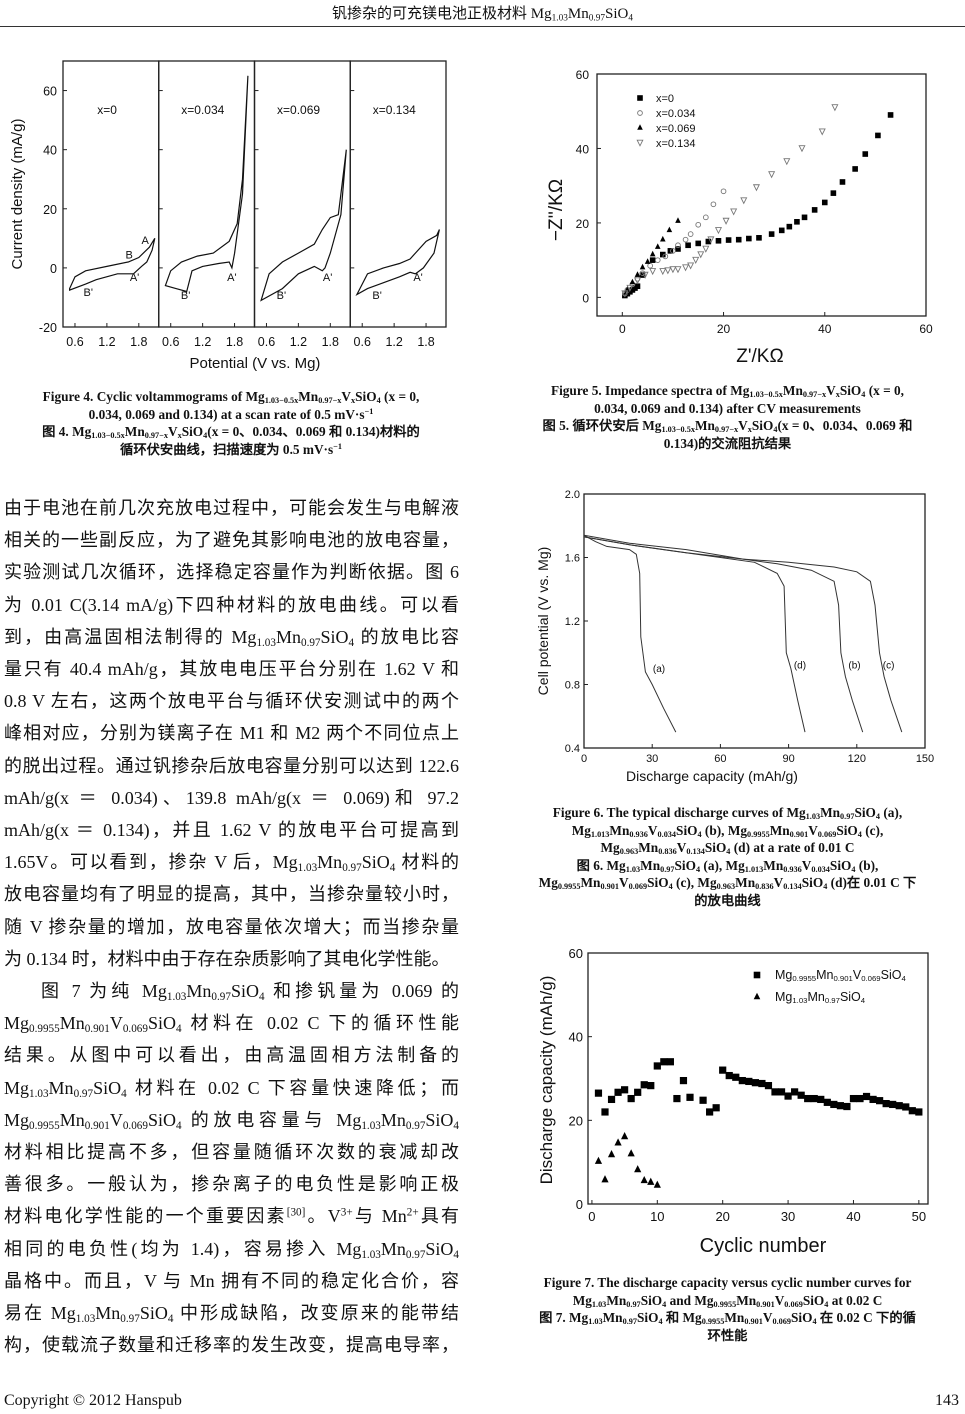 The image size is (965, 1414). What do you see at coordinates (227, 958) in the screenshot?
I see `body-text-line: 为 0.134 时，材料中由于存在杂质影响了其电化学性能。` at bounding box center [227, 958].